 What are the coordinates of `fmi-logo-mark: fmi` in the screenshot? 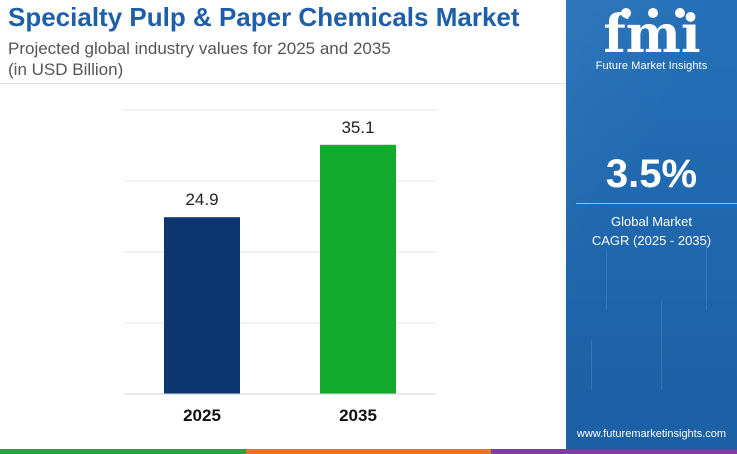 It's located at (651, 32).